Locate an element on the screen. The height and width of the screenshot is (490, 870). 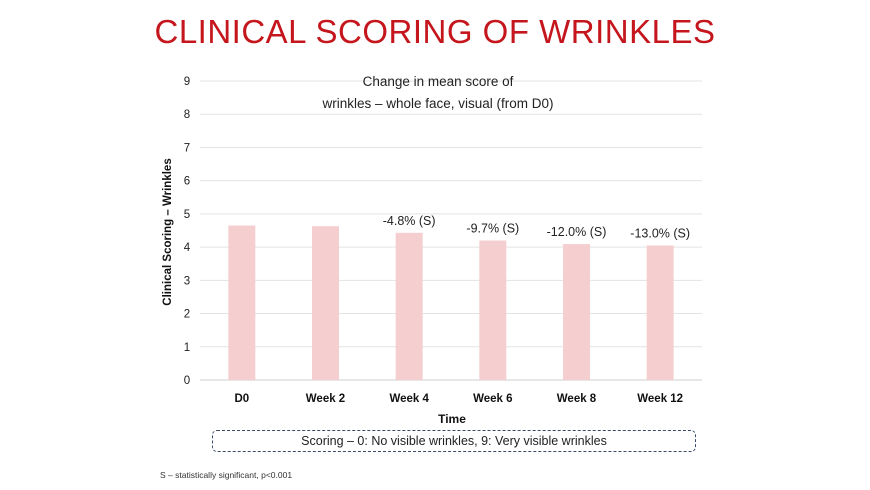
data-label: -12.0% (S) is located at coordinates (577, 232).